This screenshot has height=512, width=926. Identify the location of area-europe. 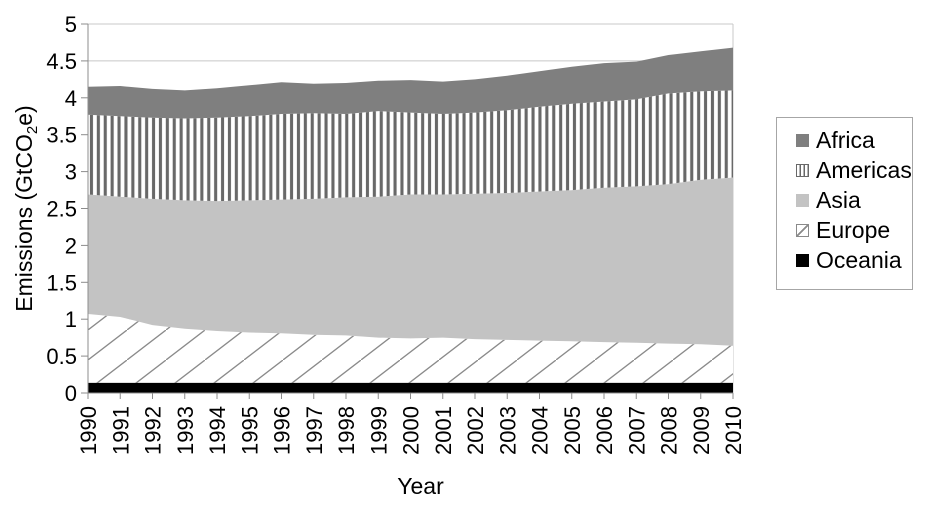
(410, 348).